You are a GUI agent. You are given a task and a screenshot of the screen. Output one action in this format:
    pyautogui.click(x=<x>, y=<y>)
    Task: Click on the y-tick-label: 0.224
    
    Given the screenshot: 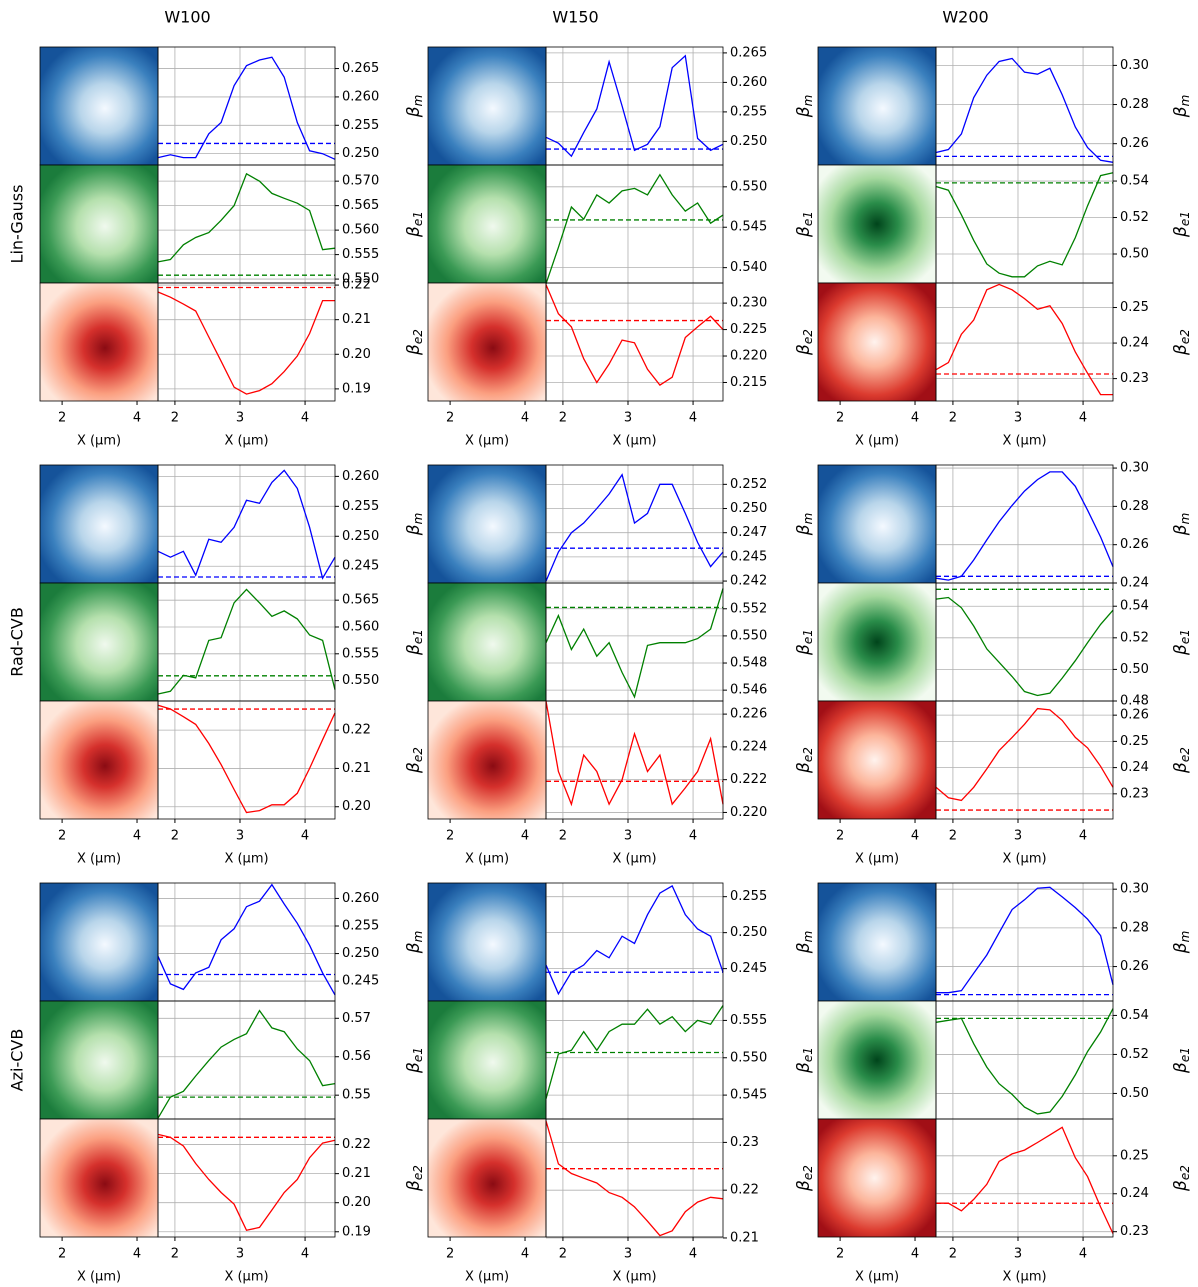 What is the action you would take?
    pyautogui.click(x=748, y=746)
    